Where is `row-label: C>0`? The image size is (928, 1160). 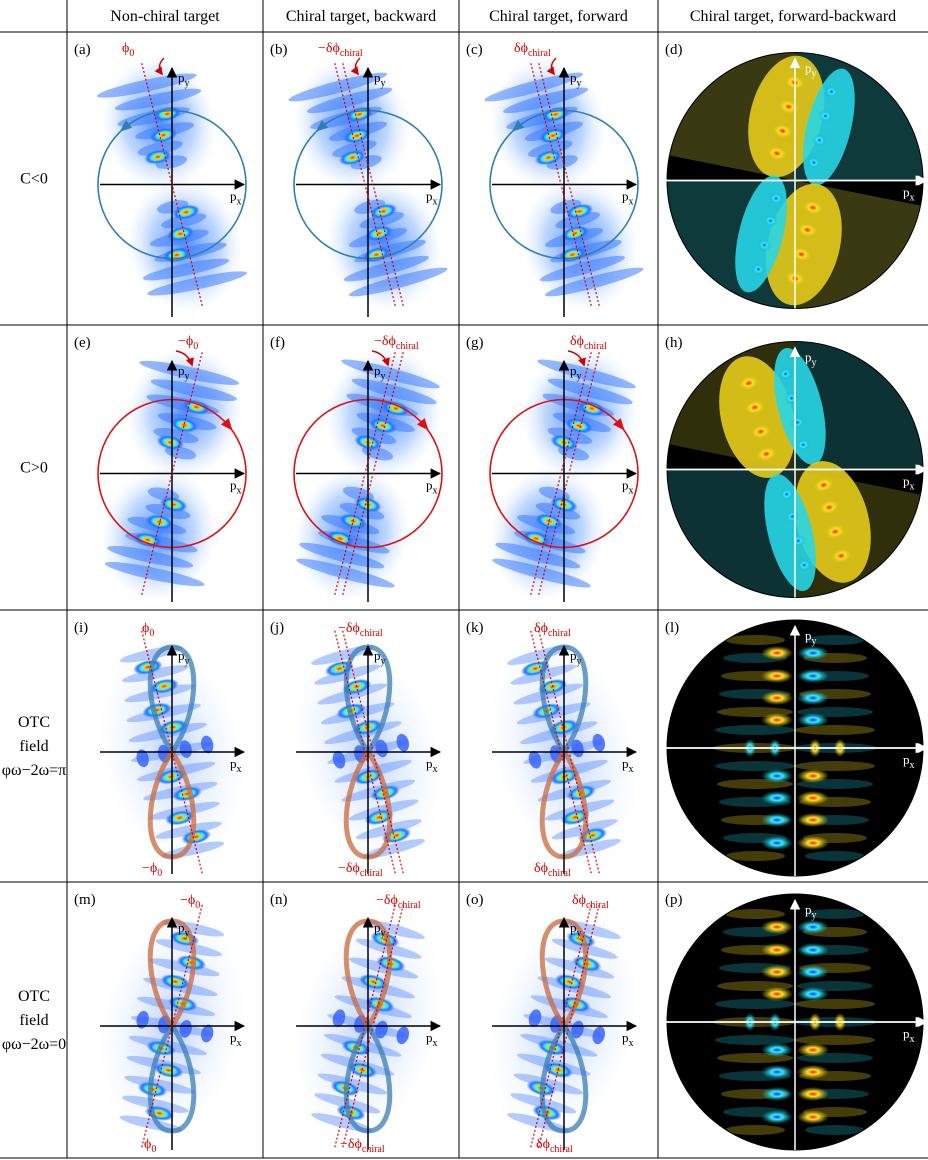 row-label: C>0 is located at coordinates (34, 468).